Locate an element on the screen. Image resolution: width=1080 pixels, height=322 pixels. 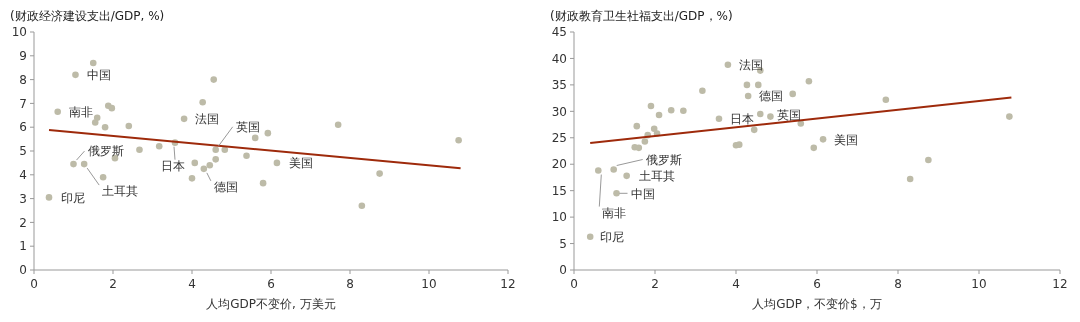
y-tick-label: 4 is located at coordinates (23, 175).